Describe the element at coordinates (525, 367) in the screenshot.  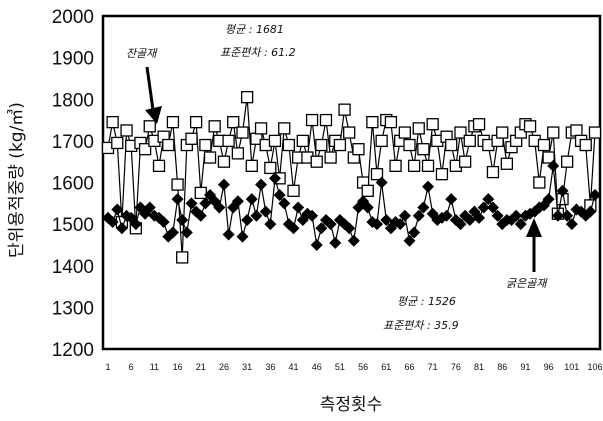
I see `x-tick-label: 91` at that location.